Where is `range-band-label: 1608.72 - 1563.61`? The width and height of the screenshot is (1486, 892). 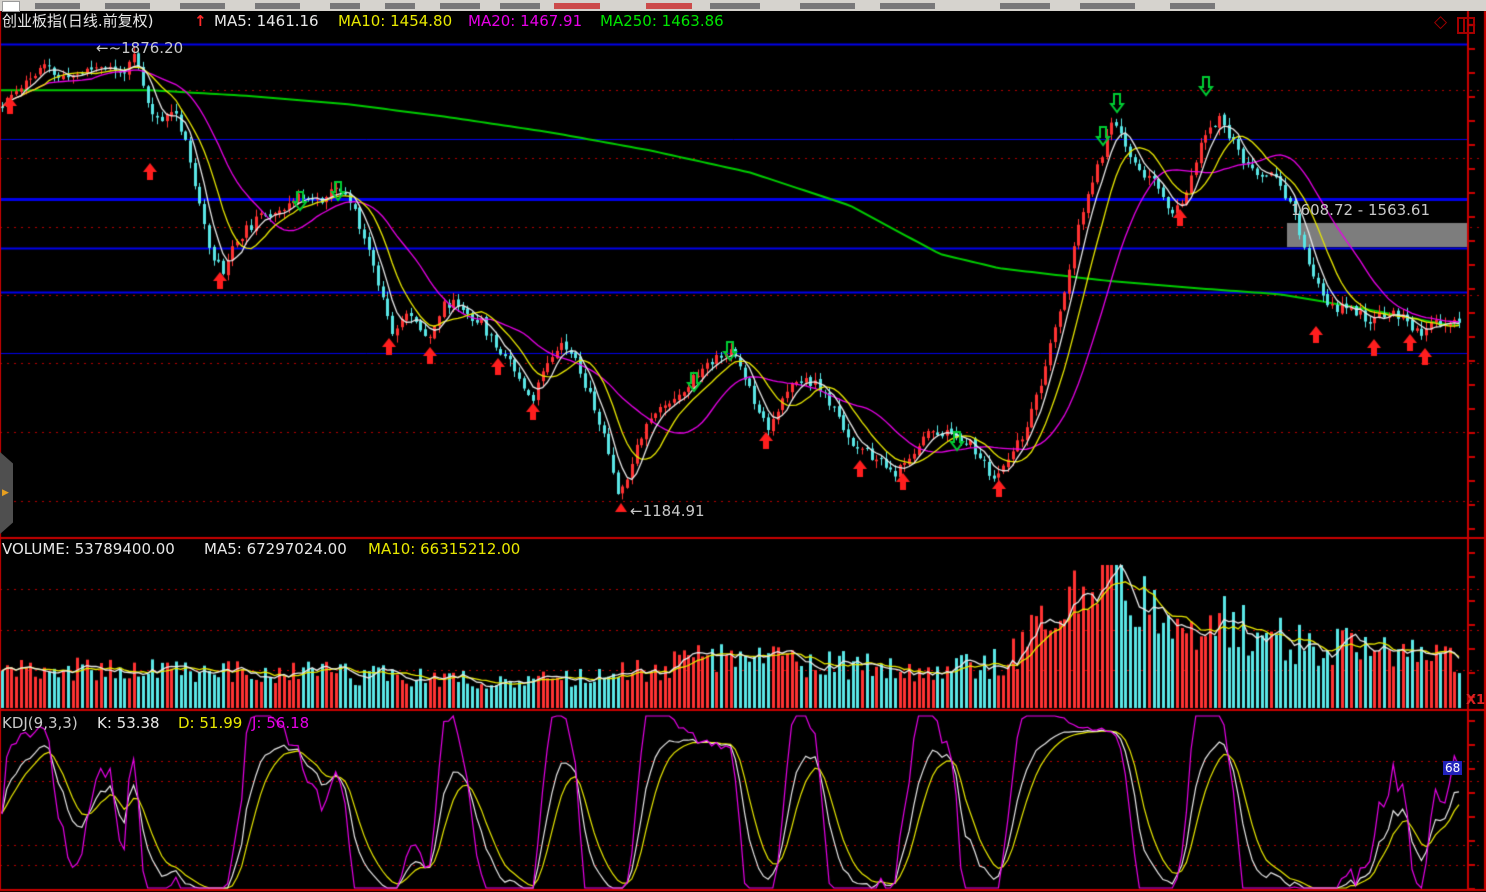 range-band-label: 1608.72 - 1563.61 is located at coordinates (1361, 210).